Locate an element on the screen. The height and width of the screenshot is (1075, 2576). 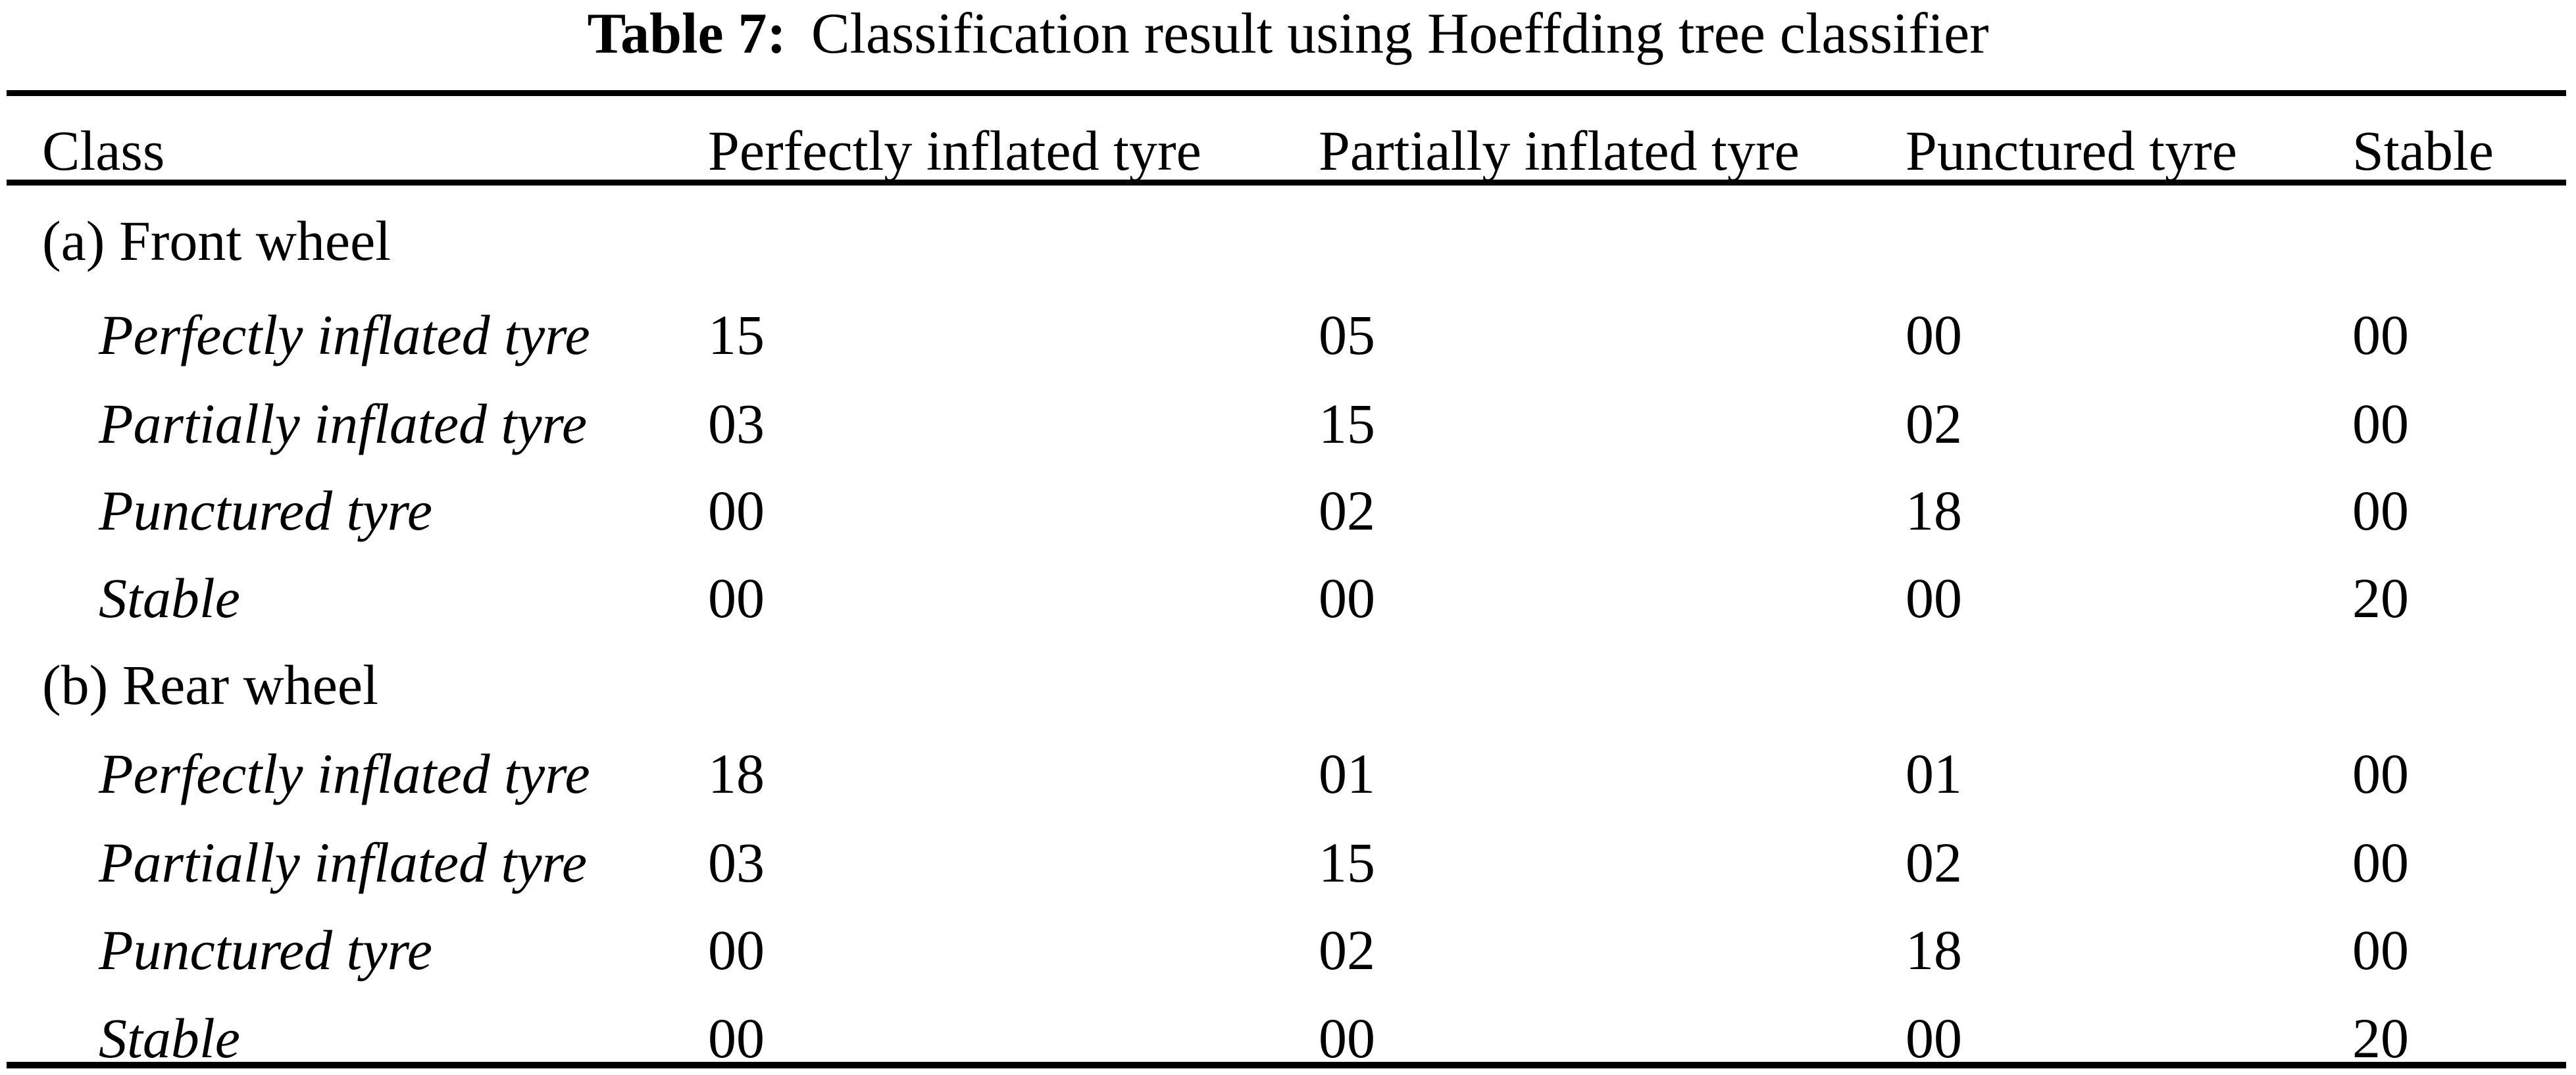
table-top-rule is located at coordinates (1286, 93).